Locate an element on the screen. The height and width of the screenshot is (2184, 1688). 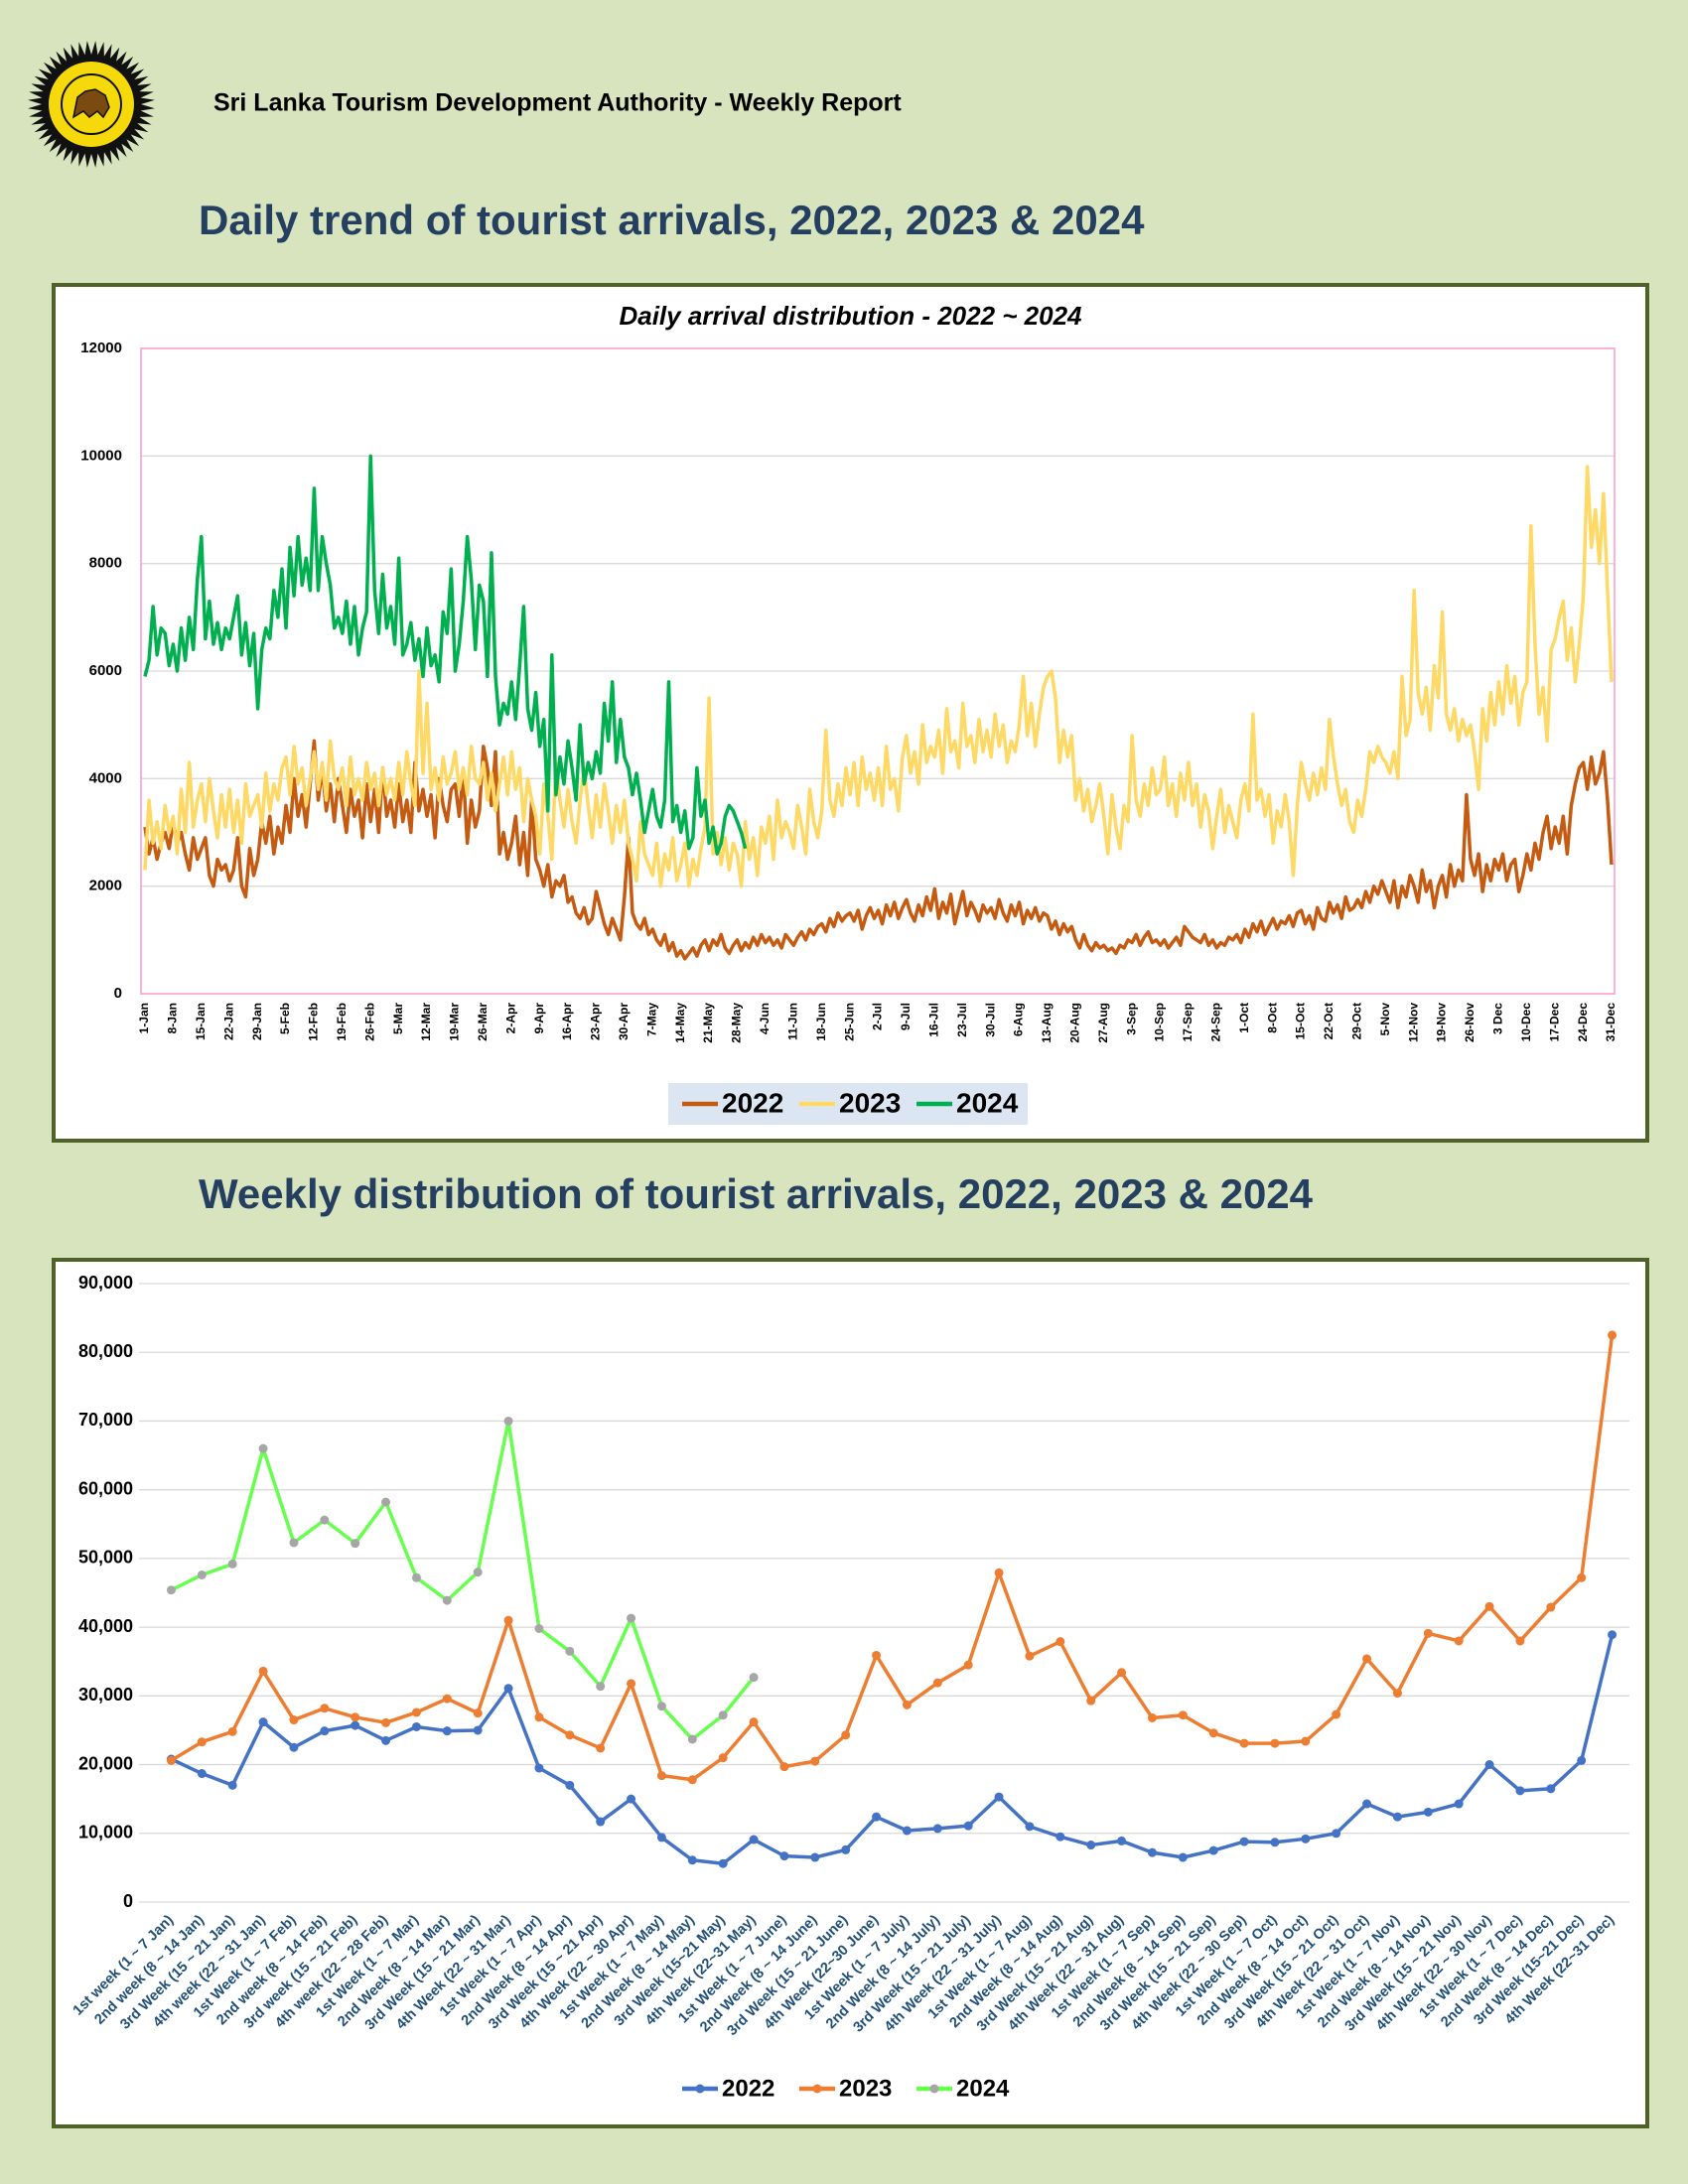
x-tick-label: 29-Oct is located at coordinates (1357, 1021).